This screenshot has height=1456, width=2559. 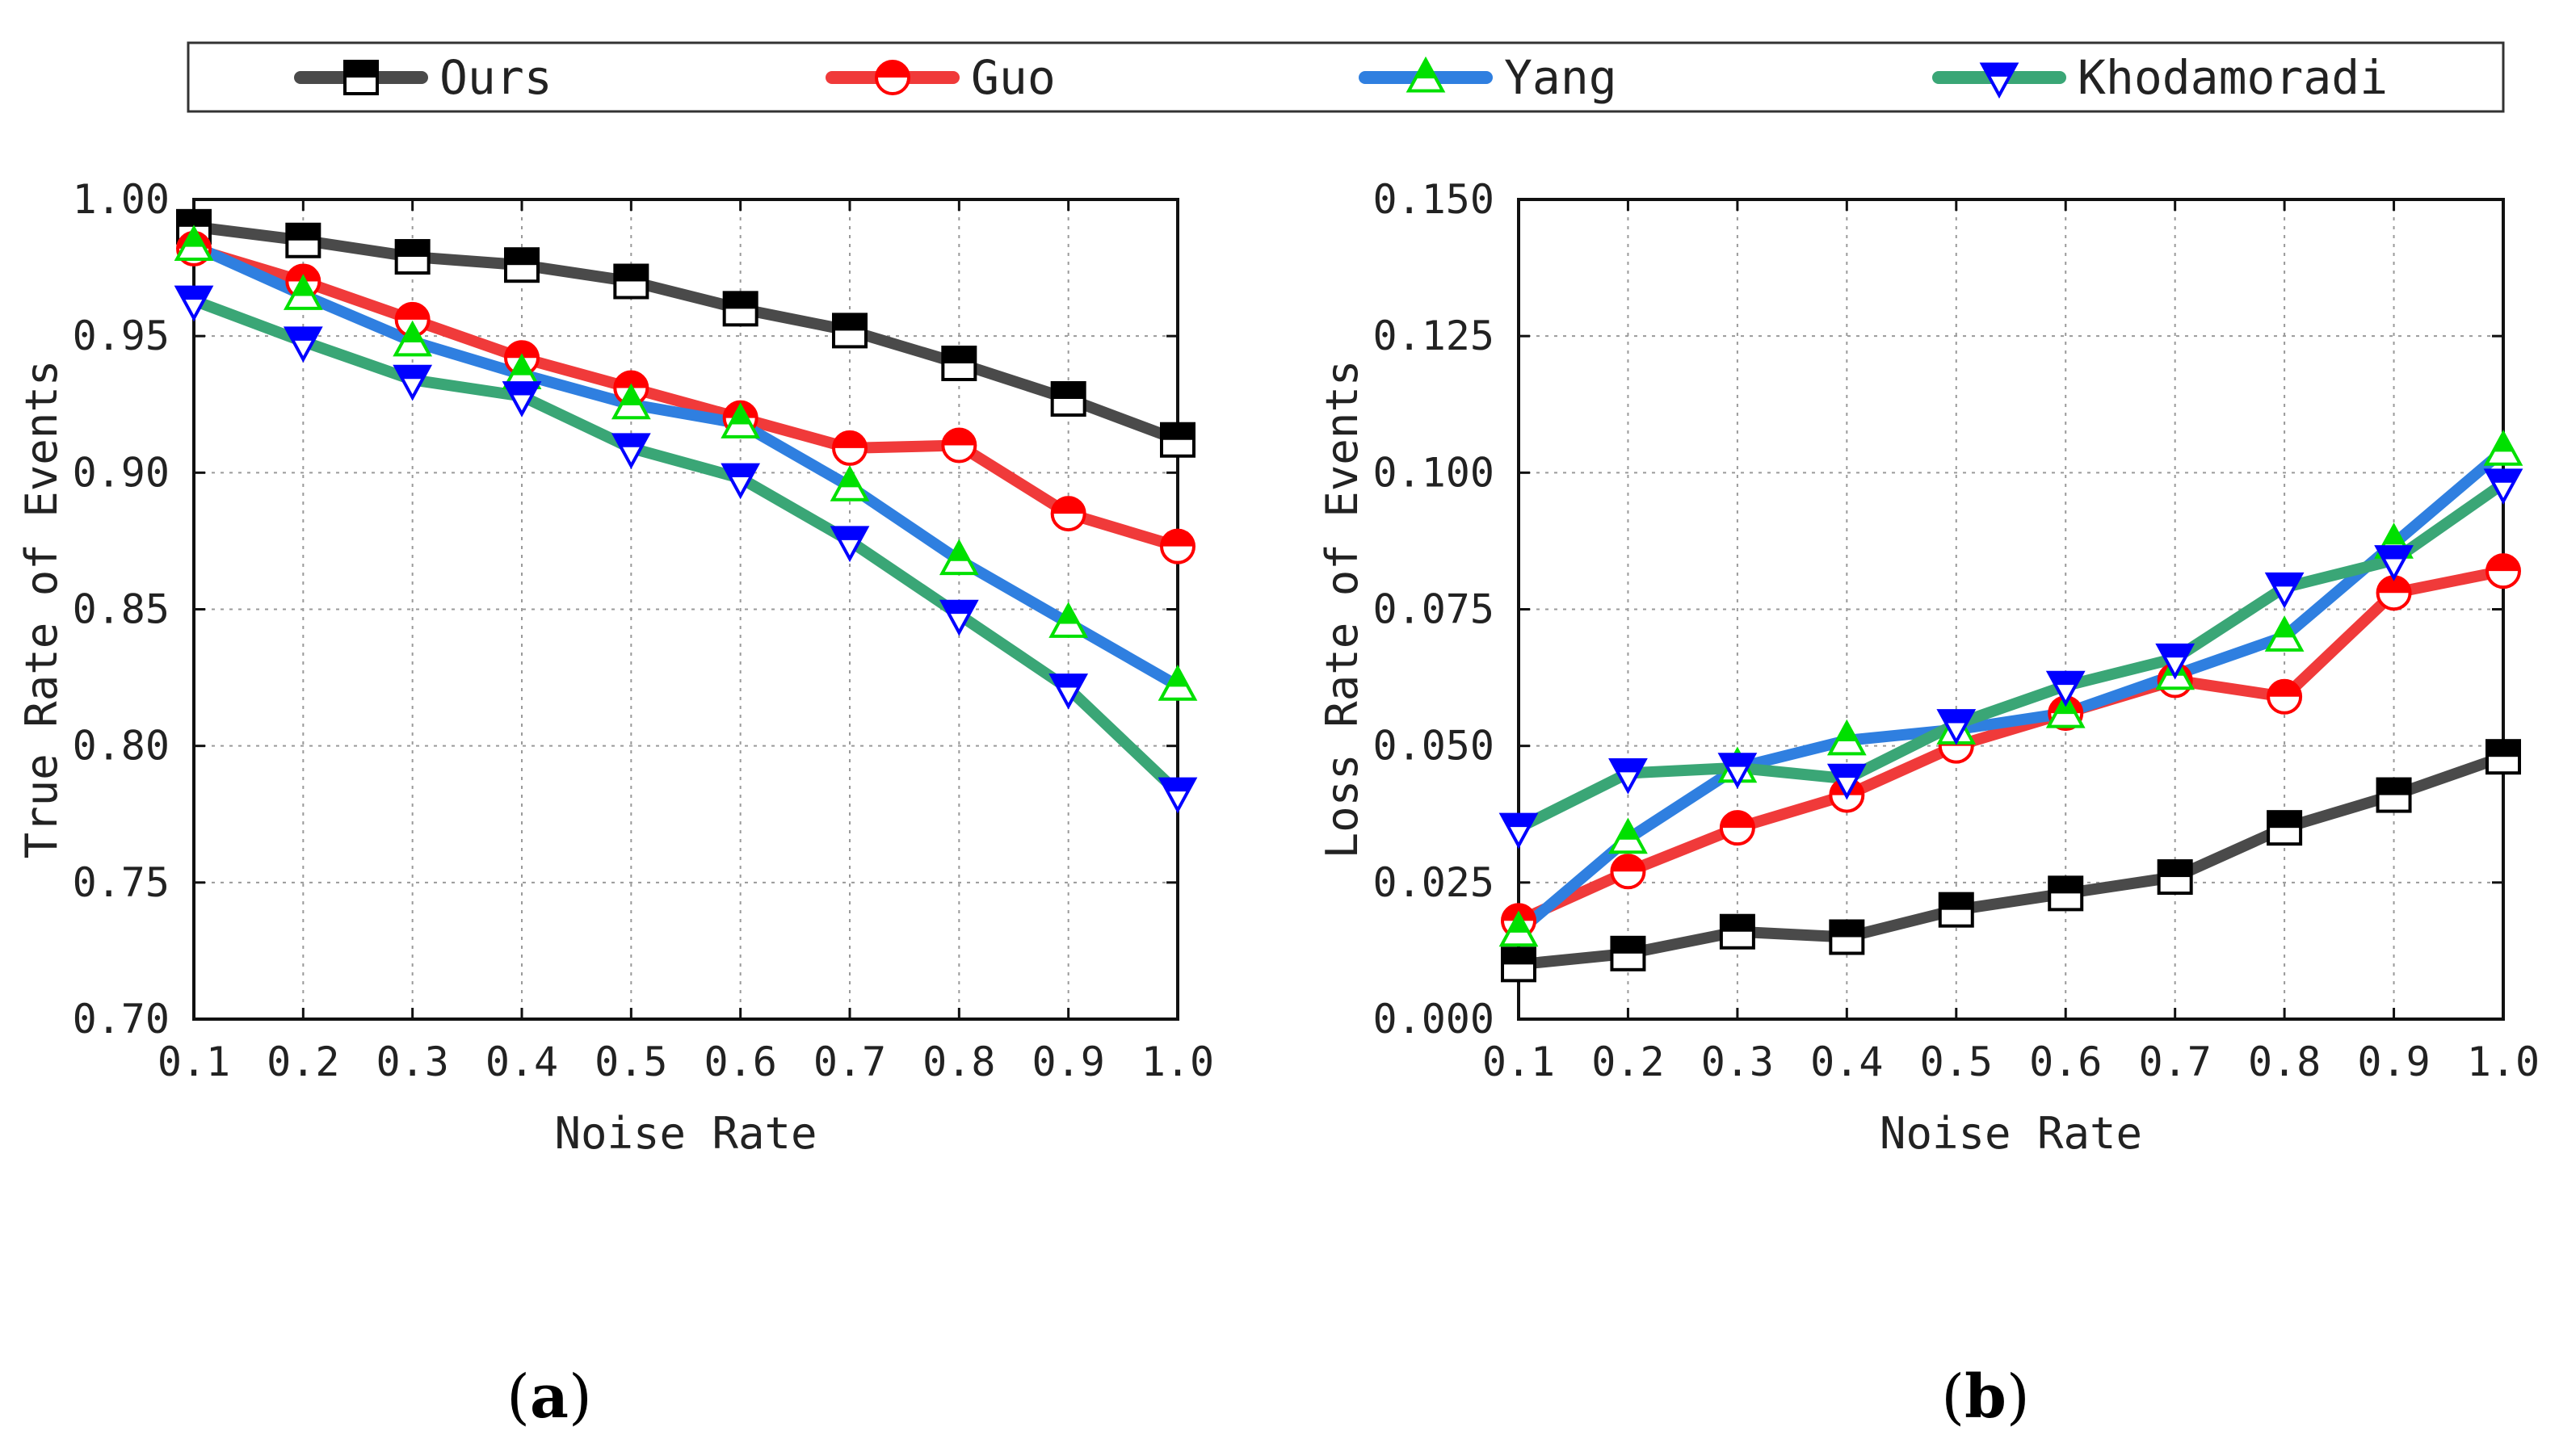 I want to click on markers-khodamoradi, so click(x=686, y=549).